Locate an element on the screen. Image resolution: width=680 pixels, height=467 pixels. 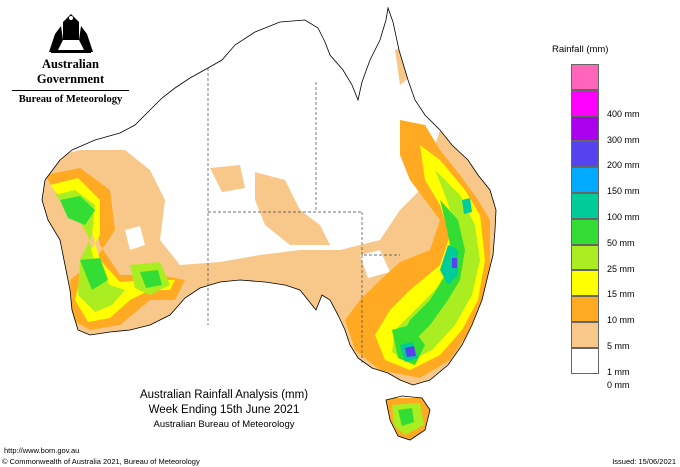
legend-row: 100 mm is located at coordinates (610, 207).